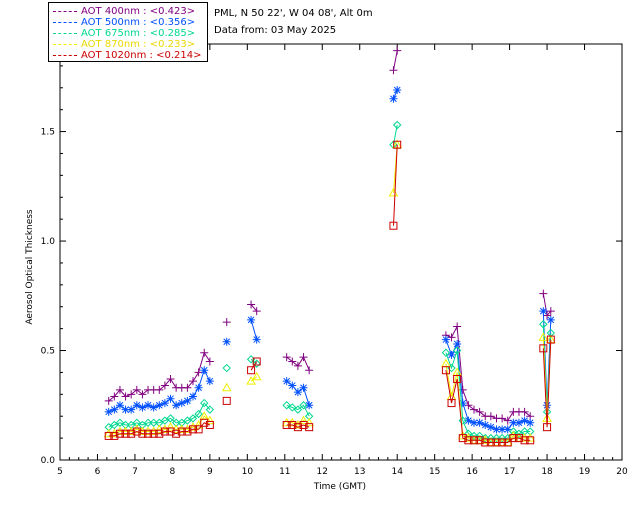  What do you see at coordinates (135, 472) in the screenshot?
I see `x-tick-label: 7` at bounding box center [135, 472].